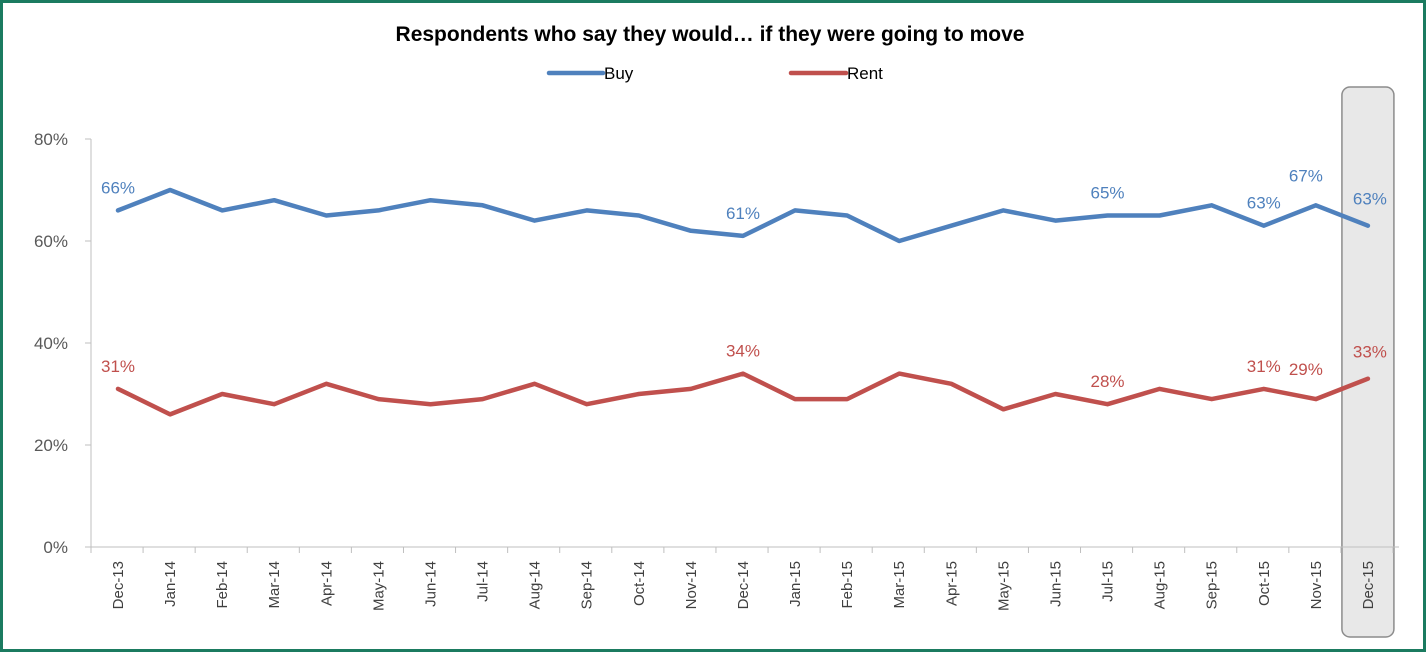 Image resolution: width=1426 pixels, height=652 pixels. I want to click on x-tick-label: Dec-13, so click(118, 585).